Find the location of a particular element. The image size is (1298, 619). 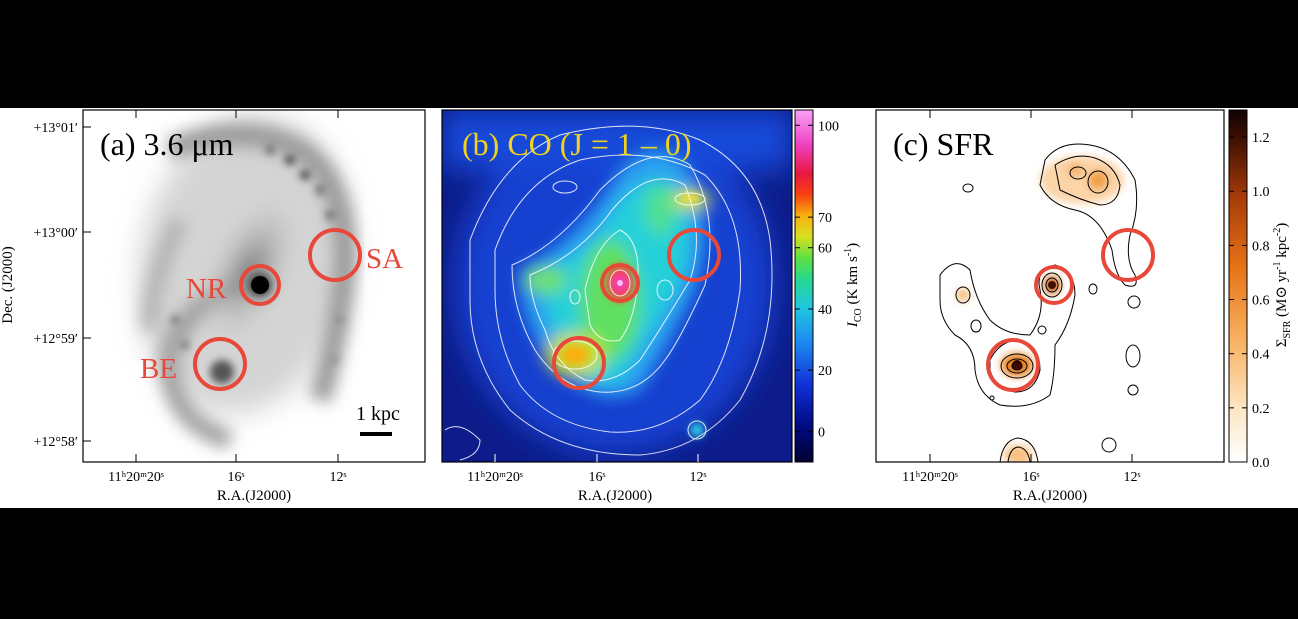

colorbar-tick-label: 1.0 is located at coordinates (1261, 192).